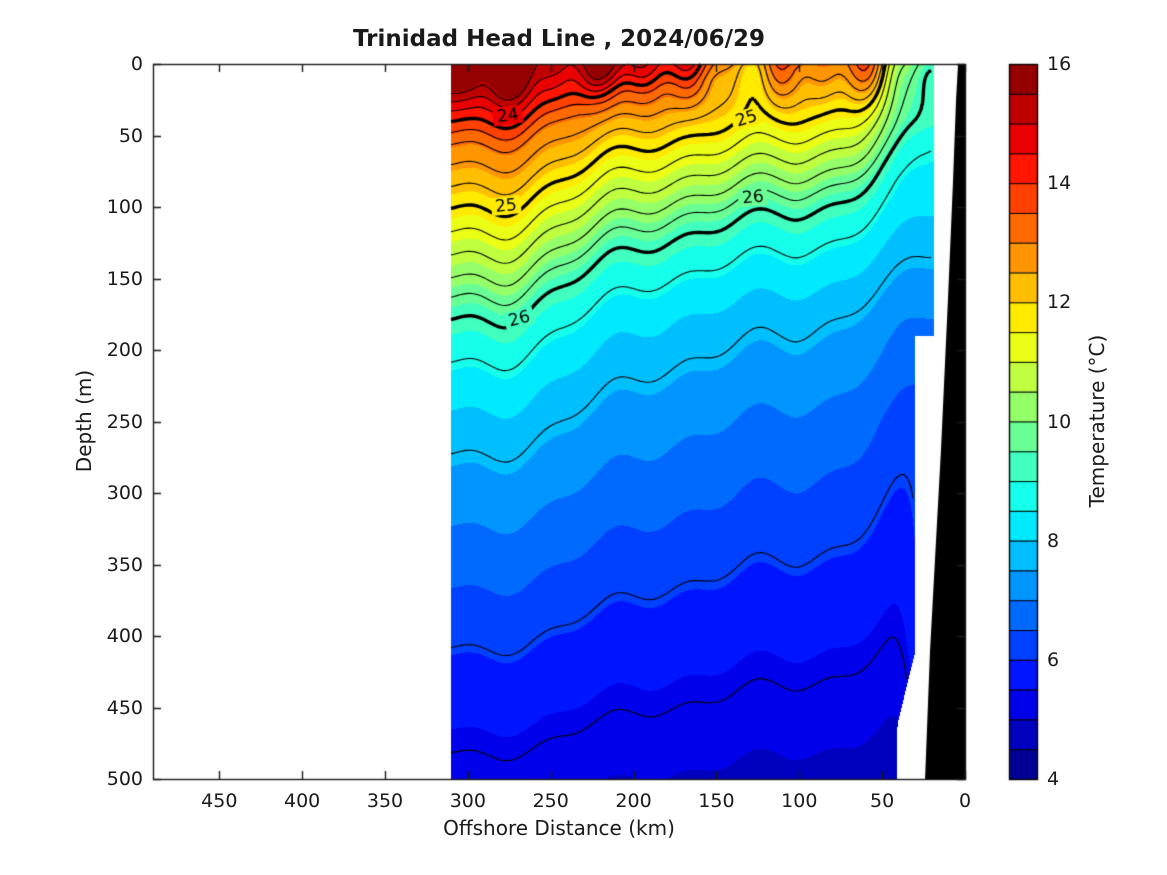 The width and height of the screenshot is (1167, 875). What do you see at coordinates (124, 779) in the screenshot?
I see `y-tick-label: 500` at bounding box center [124, 779].